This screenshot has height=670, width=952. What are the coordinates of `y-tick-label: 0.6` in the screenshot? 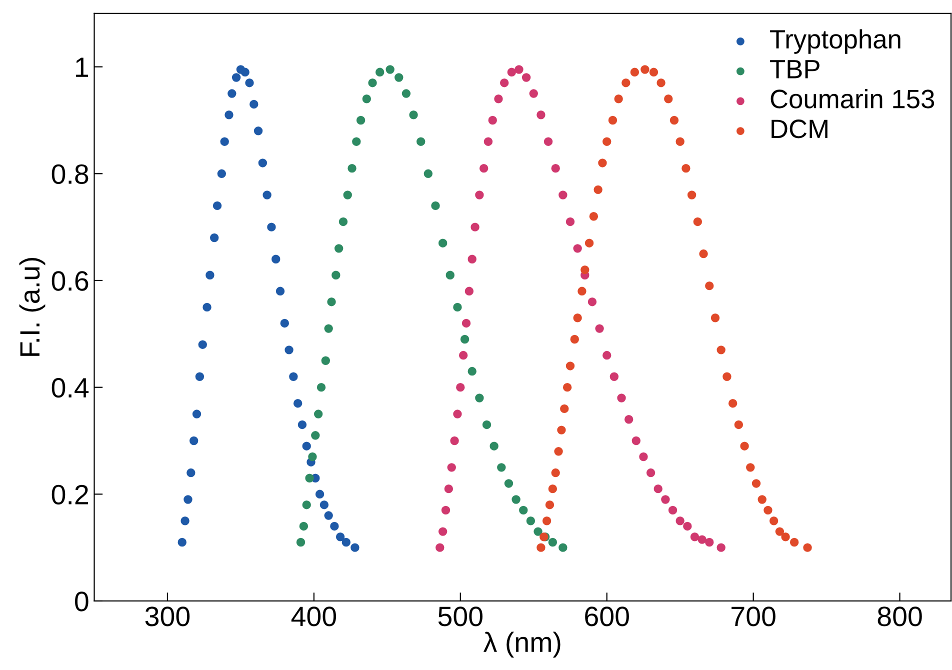 It's located at (70, 281).